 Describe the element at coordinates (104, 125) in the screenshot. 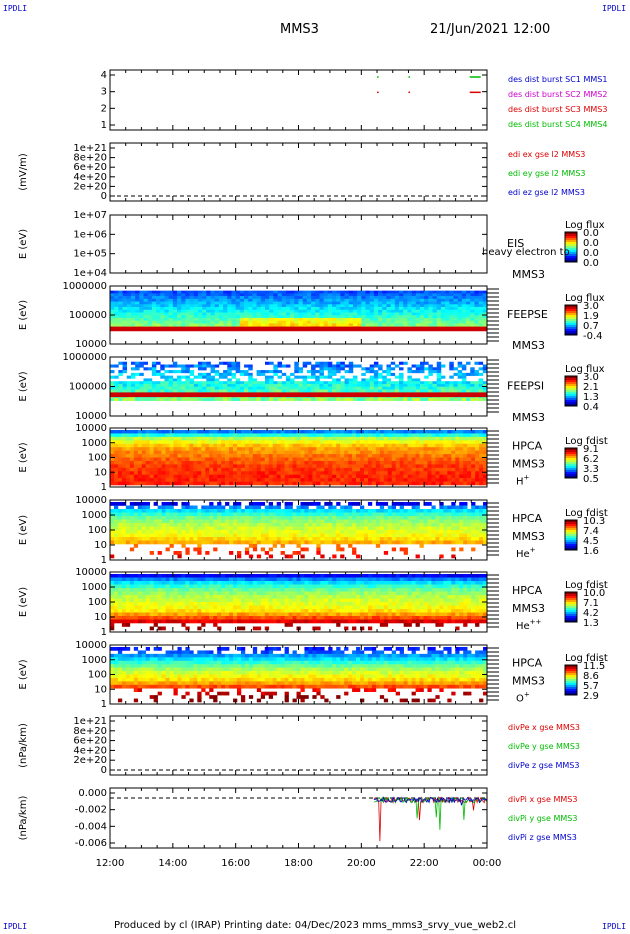

I see `y-tick-label: 1` at that location.